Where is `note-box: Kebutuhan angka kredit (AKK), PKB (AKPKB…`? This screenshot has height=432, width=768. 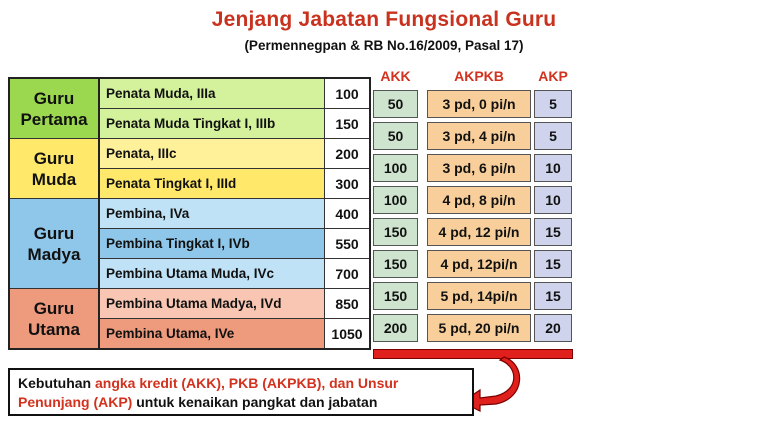 note-box: Kebutuhan angka kredit (AKK), PKB (AKPKB… is located at coordinates (241, 392).